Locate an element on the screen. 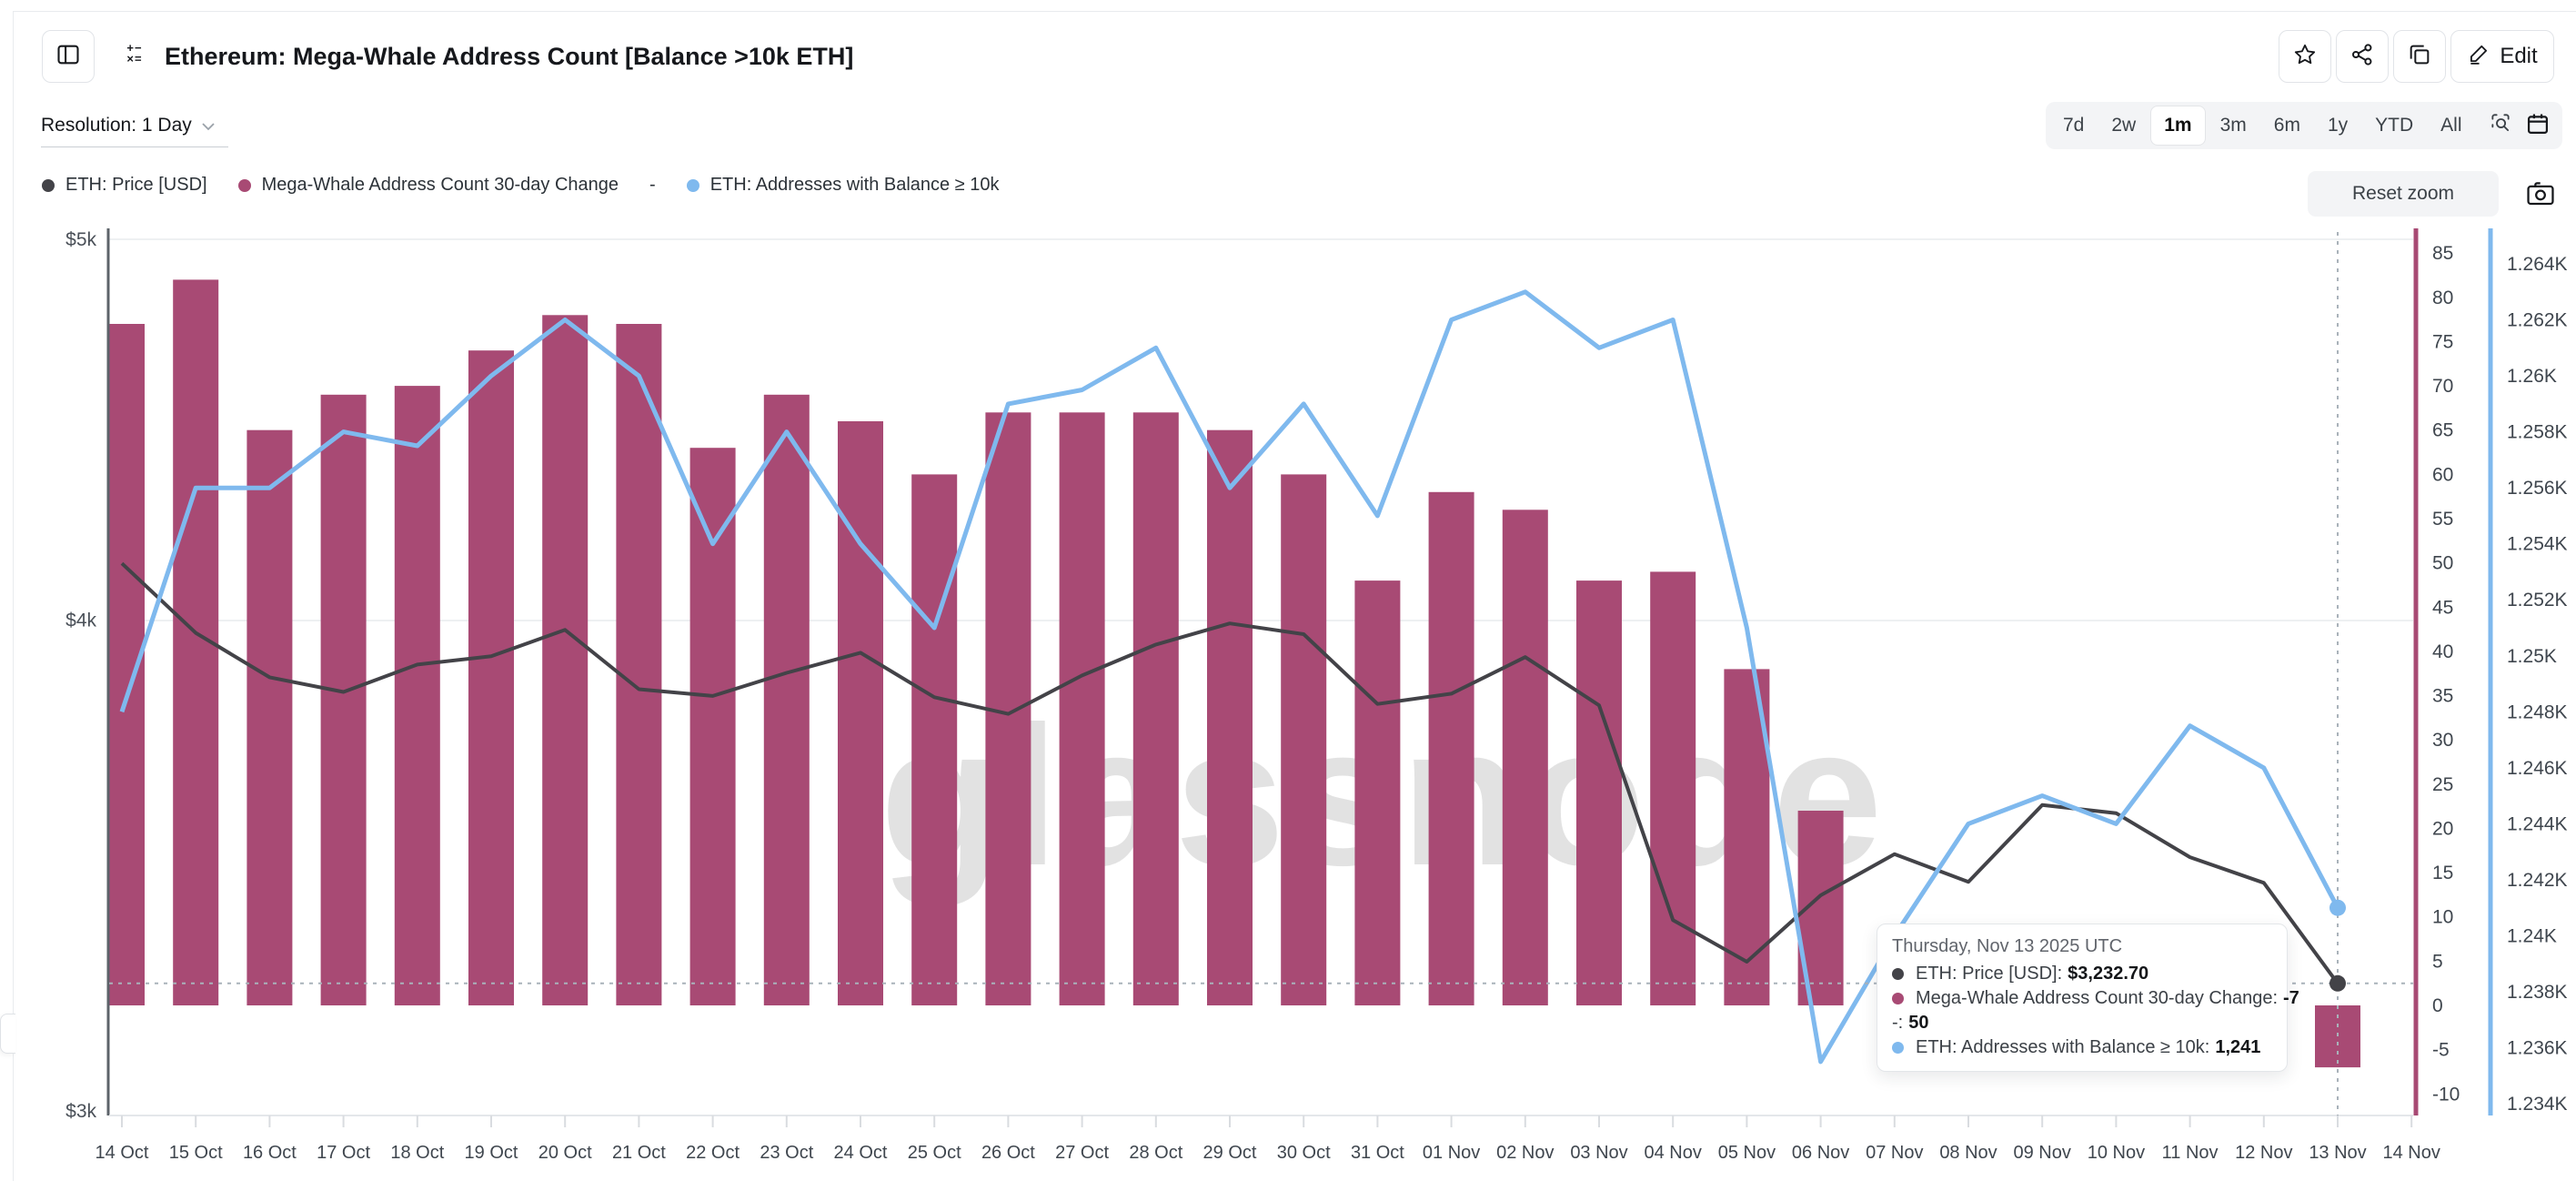 This screenshot has height=1181, width=2576. bar-01-Nov is located at coordinates (1451, 748).